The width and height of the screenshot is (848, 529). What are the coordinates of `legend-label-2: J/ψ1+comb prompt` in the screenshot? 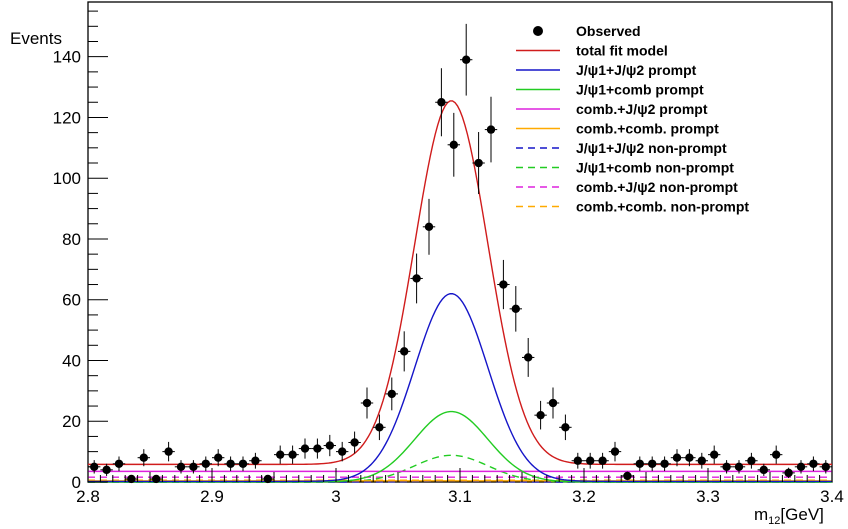 It's located at (640, 90).